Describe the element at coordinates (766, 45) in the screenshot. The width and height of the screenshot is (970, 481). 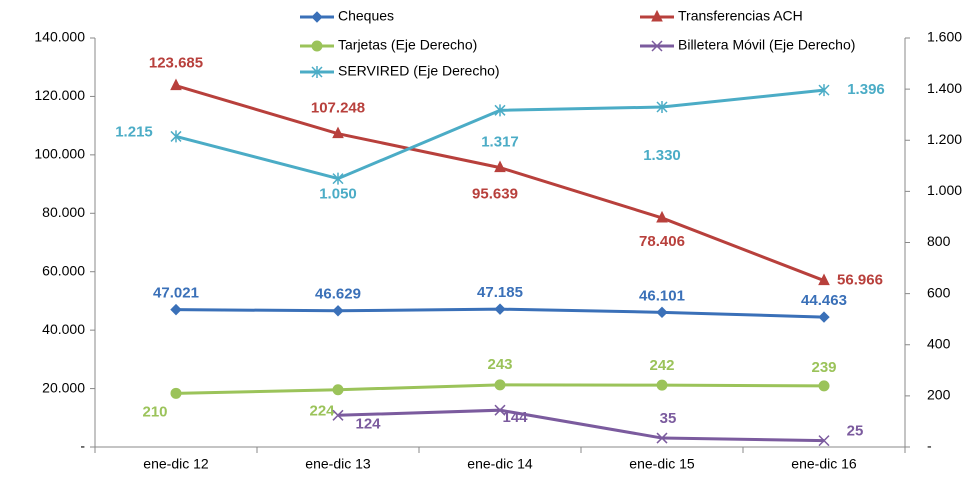
I see `legend-label: Billetera Móvil (Eje Derecho)` at that location.